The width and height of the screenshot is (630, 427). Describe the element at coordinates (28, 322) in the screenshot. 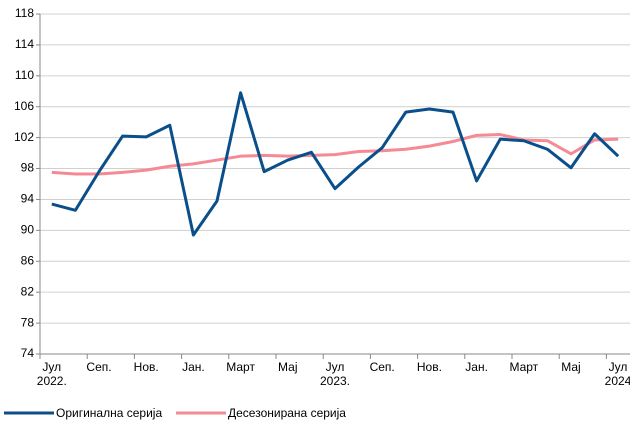

I see `y-tick-label: 78` at that location.